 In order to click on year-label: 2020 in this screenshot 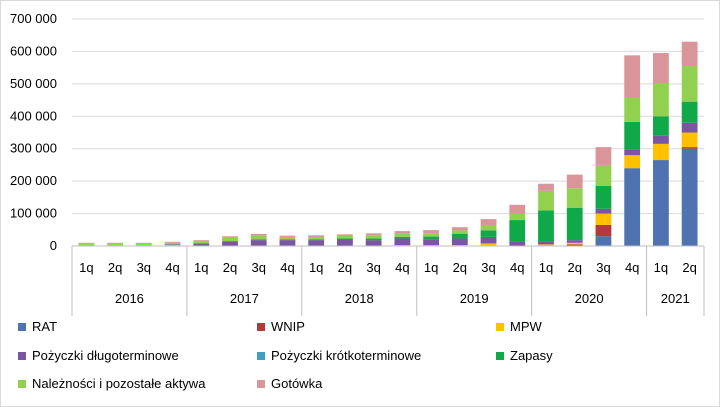, I will do `click(589, 298)`.